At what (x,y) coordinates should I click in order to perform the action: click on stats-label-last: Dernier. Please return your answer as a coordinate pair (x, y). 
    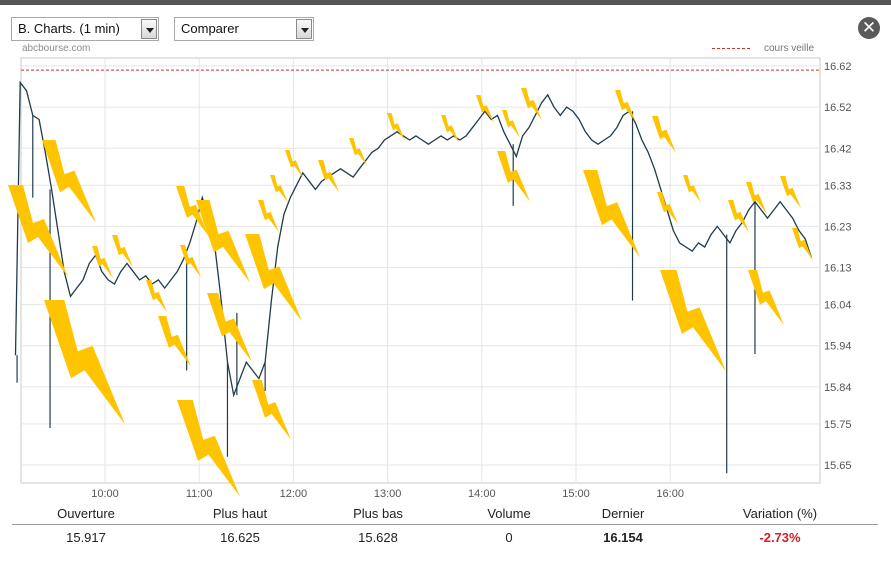
    Looking at the image, I should click on (623, 513).